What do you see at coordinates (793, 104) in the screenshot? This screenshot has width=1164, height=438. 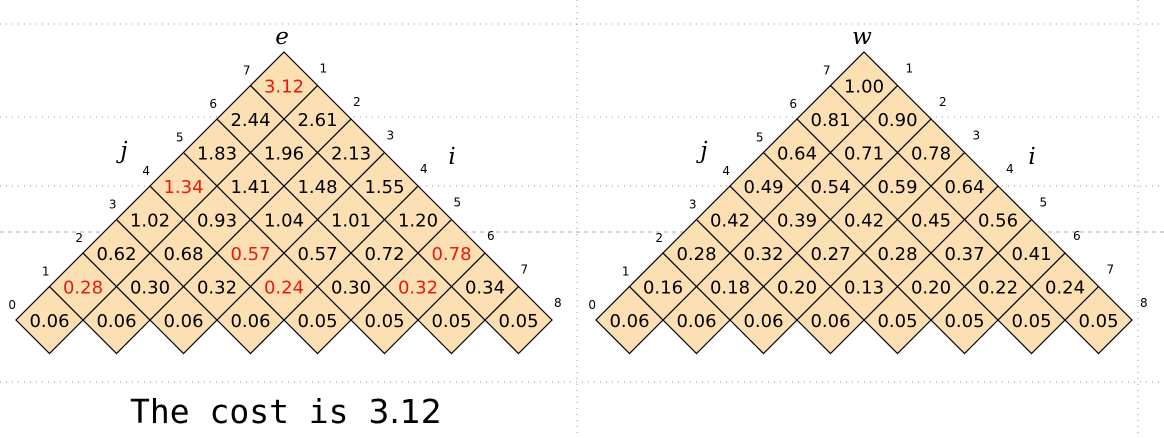 I see `left-index: 6` at bounding box center [793, 104].